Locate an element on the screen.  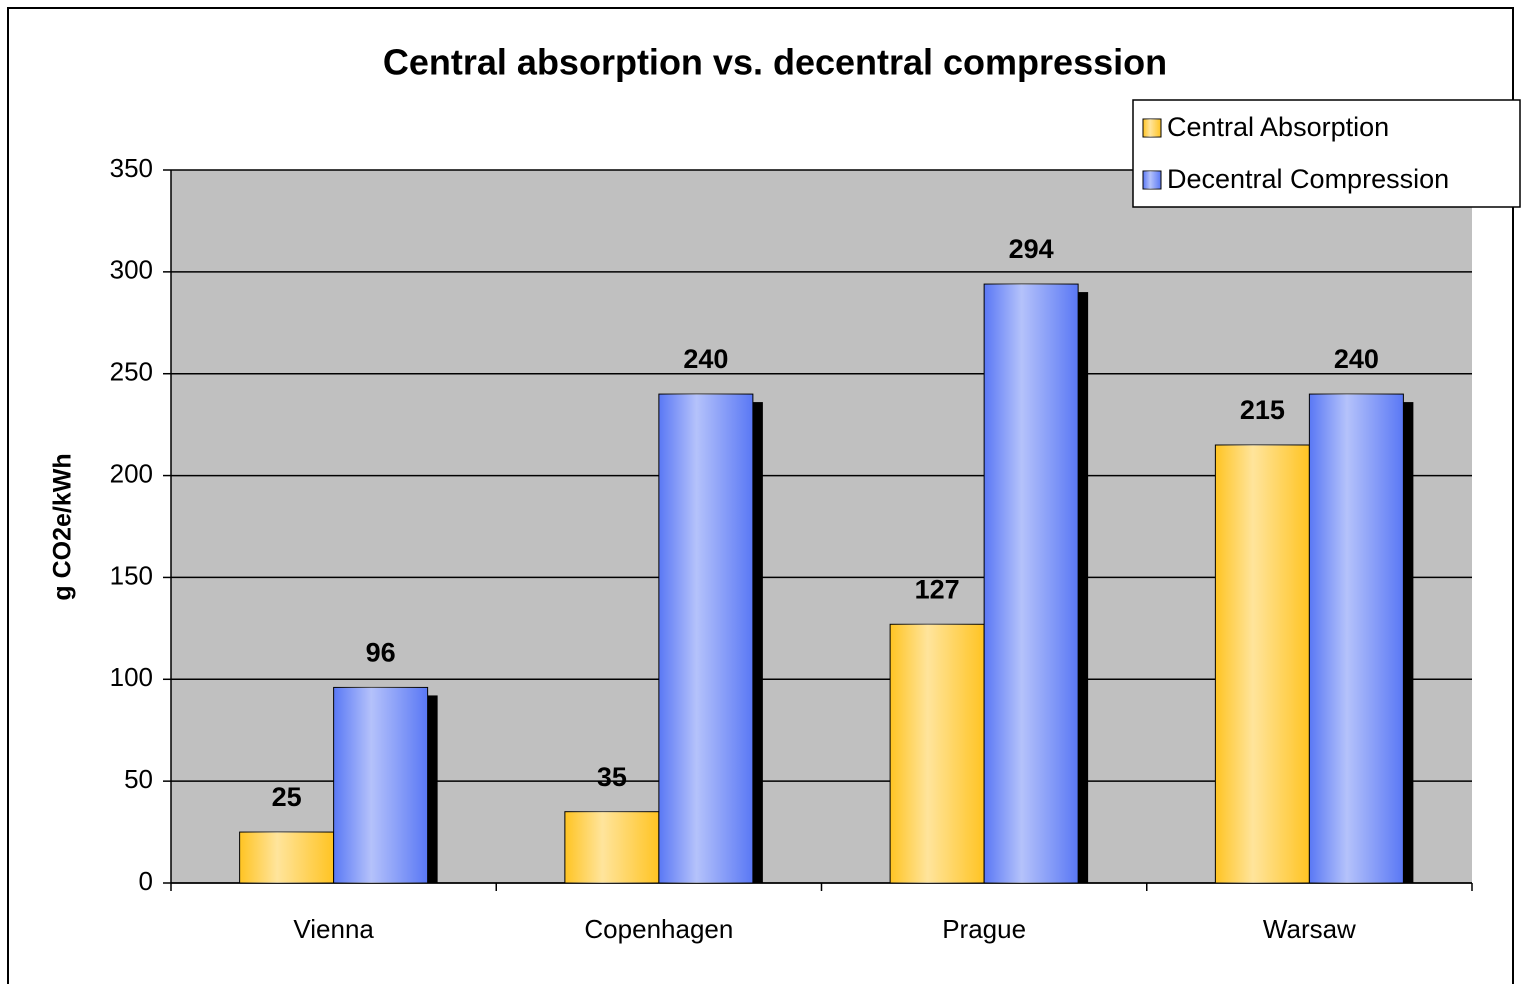
y-tick-label: 50 is located at coordinates (138, 779).